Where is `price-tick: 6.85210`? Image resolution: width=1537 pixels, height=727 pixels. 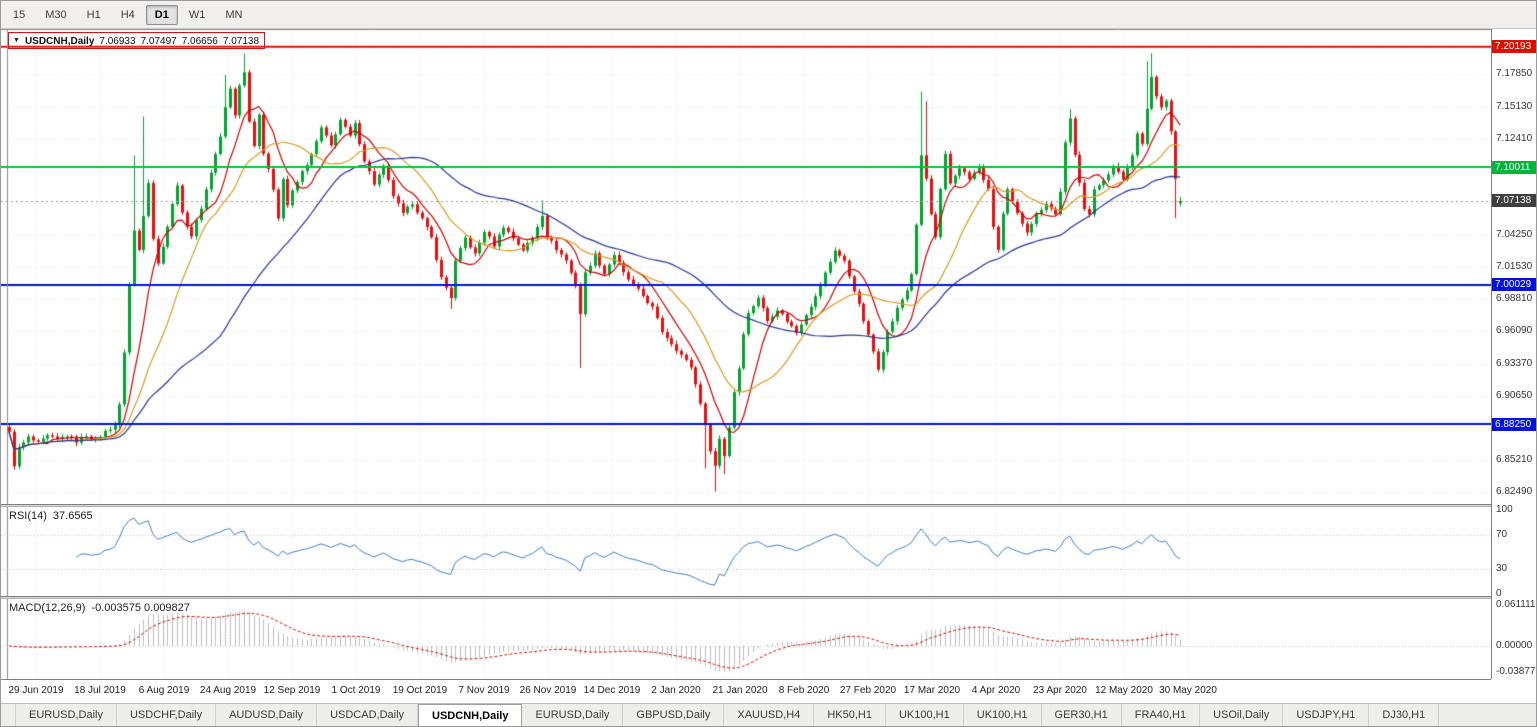 price-tick: 6.85210 is located at coordinates (1514, 459).